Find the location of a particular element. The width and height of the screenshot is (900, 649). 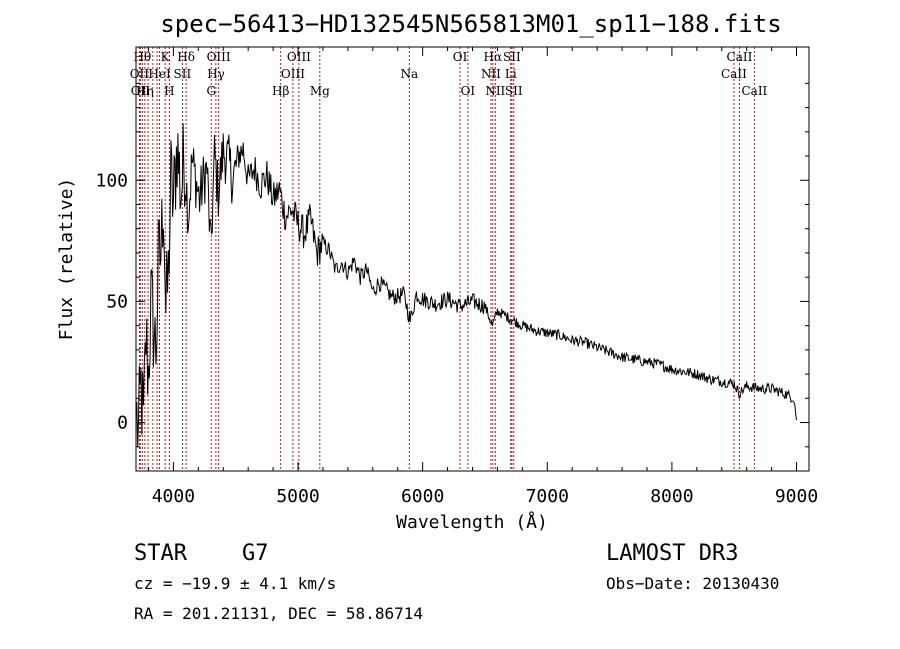

survey-name: LAMOST DR3 is located at coordinates (672, 553).